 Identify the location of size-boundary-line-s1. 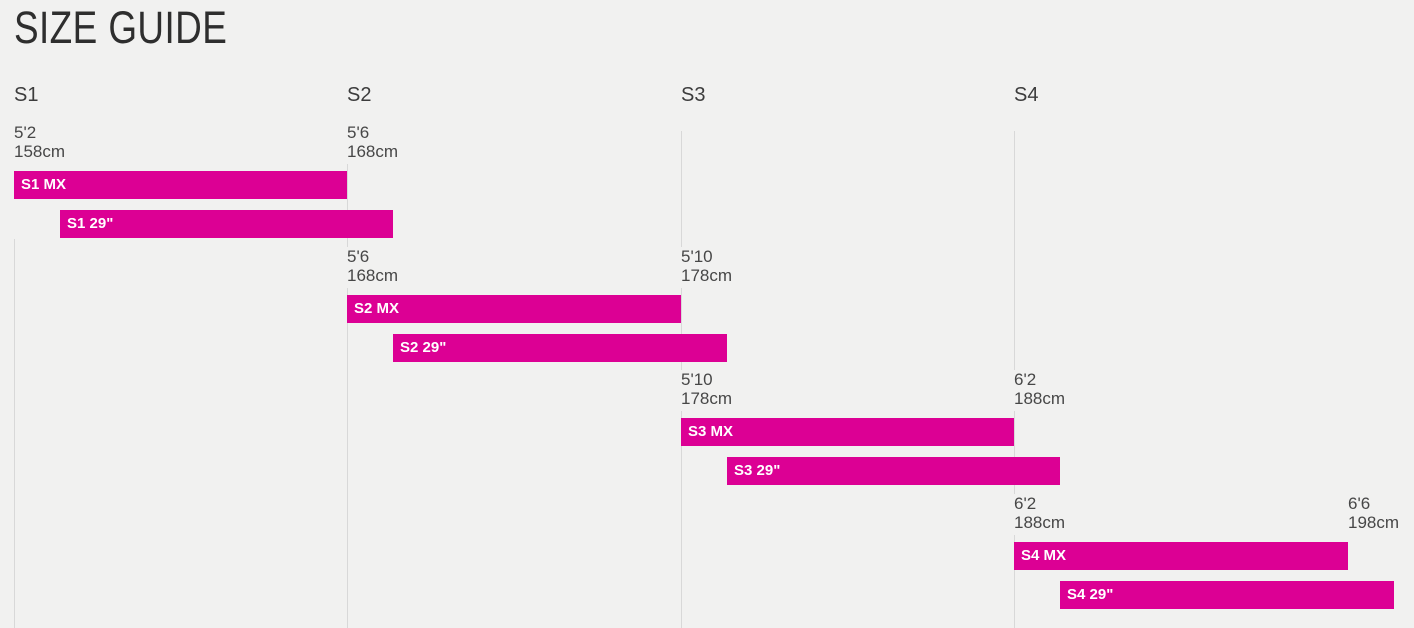
(14, 433).